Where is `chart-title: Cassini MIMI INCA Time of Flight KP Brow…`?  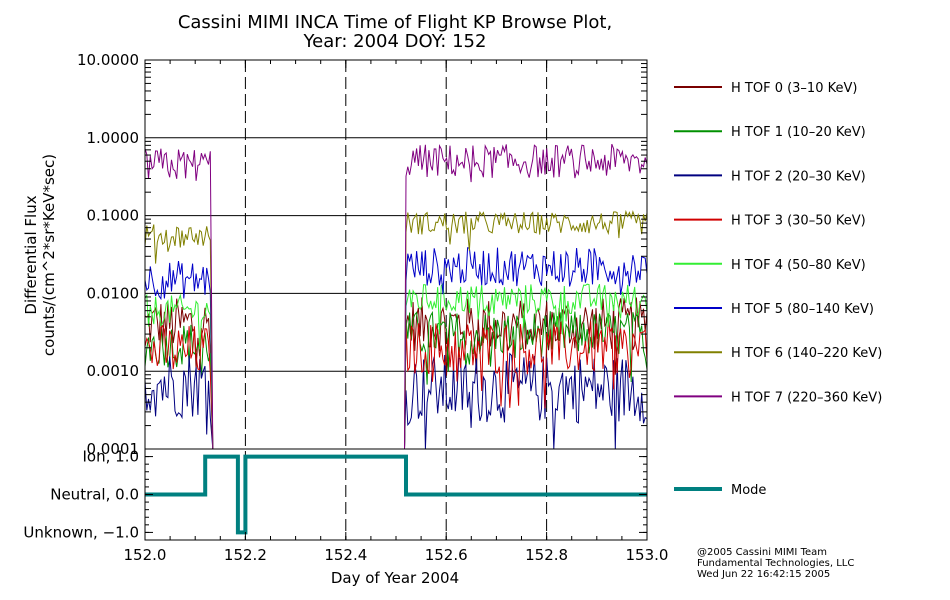 chart-title: Cassini MIMI INCA Time of Flight KP Brow… is located at coordinates (395, 22).